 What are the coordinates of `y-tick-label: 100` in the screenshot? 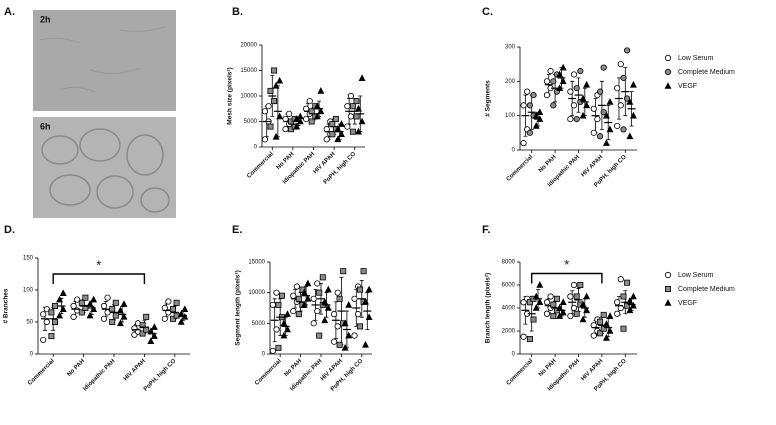 It's located at (510, 116).